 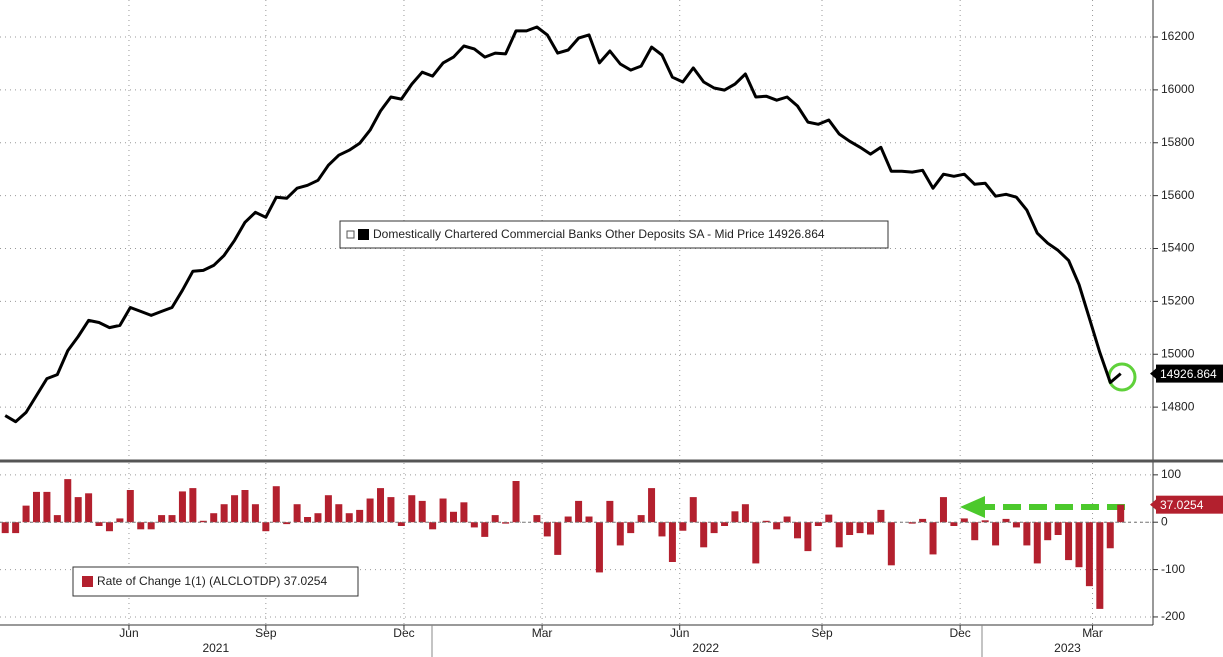 What do you see at coordinates (306, 581) in the screenshot?
I see `legend-value: 37.0254` at bounding box center [306, 581].